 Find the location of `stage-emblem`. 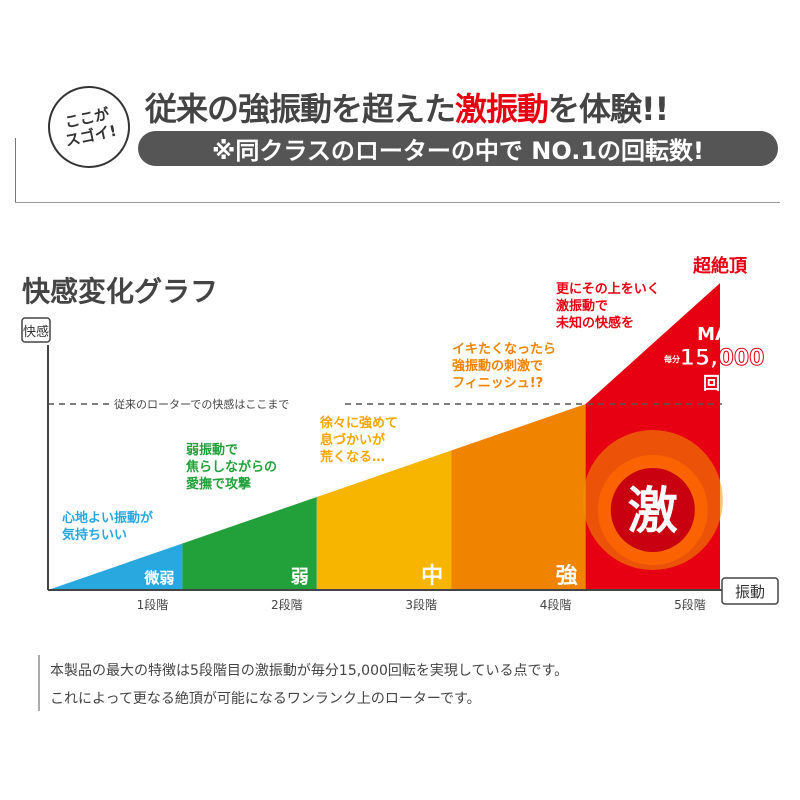

stage-emblem is located at coordinates (652, 510).